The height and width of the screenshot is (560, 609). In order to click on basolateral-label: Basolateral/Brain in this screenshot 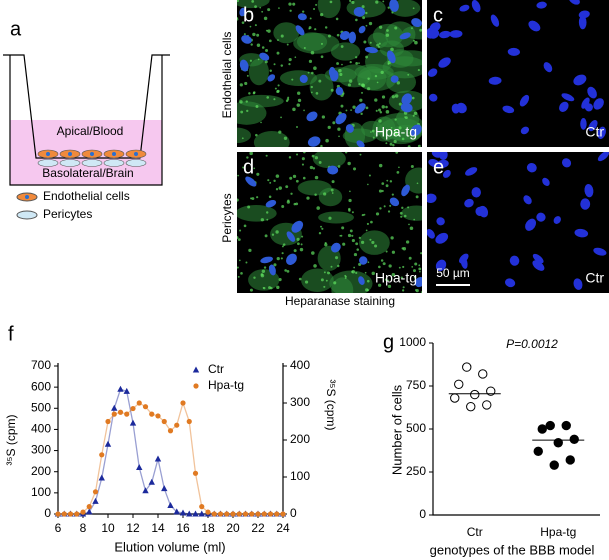, I will do `click(87, 173)`.